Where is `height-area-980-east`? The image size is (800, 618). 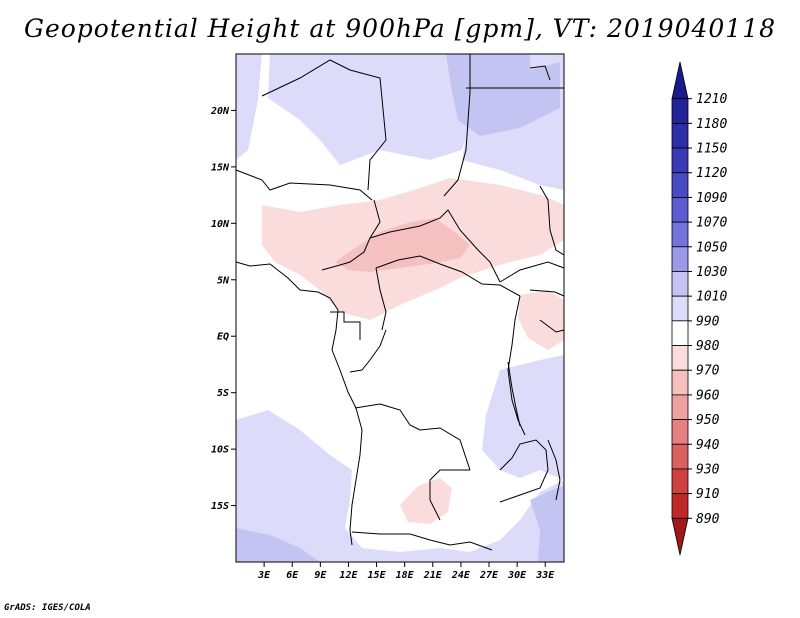 height-area-980-east is located at coordinates (541, 320).